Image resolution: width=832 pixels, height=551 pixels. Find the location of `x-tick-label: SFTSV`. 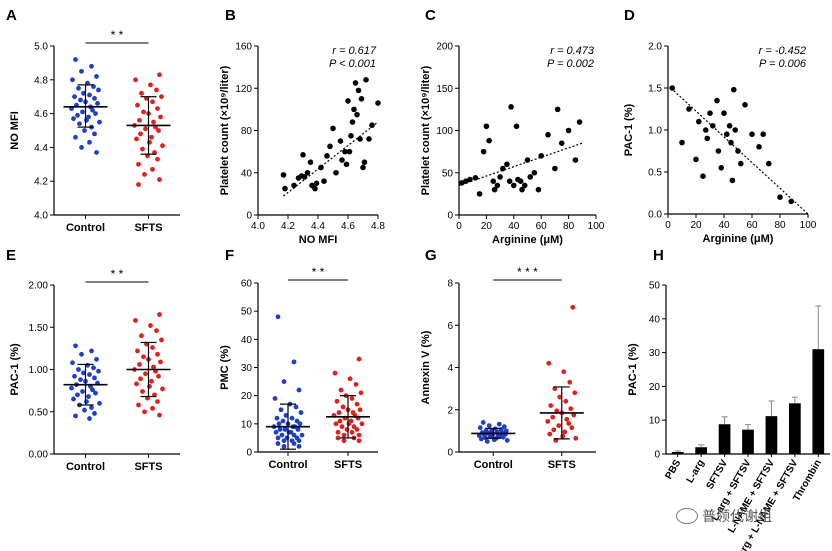

x-tick-label: SFTSV is located at coordinates (718, 475).